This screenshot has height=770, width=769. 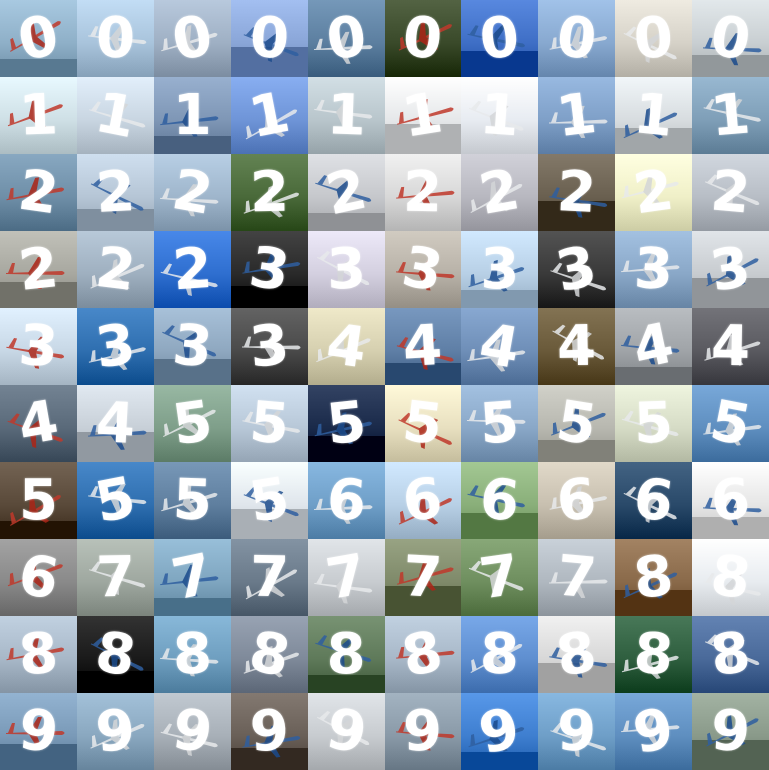 I want to click on image-tile: 4, so click(x=423, y=346).